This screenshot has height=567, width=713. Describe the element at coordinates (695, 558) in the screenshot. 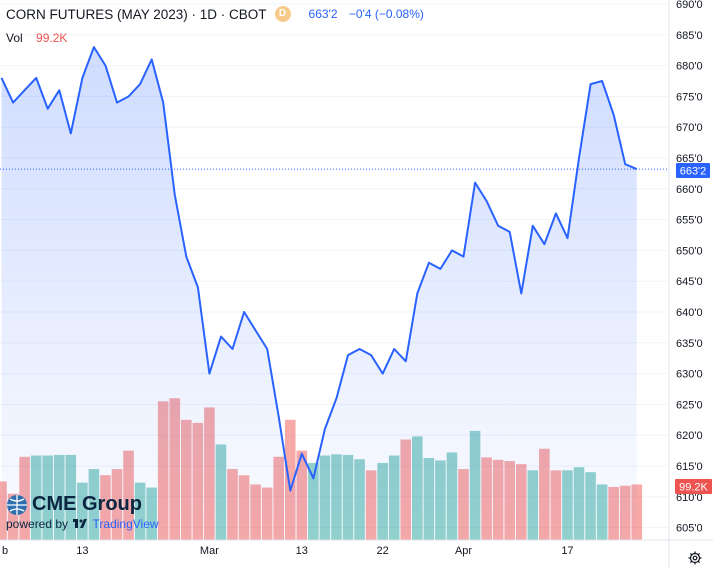

I see `gear-icon` at that location.